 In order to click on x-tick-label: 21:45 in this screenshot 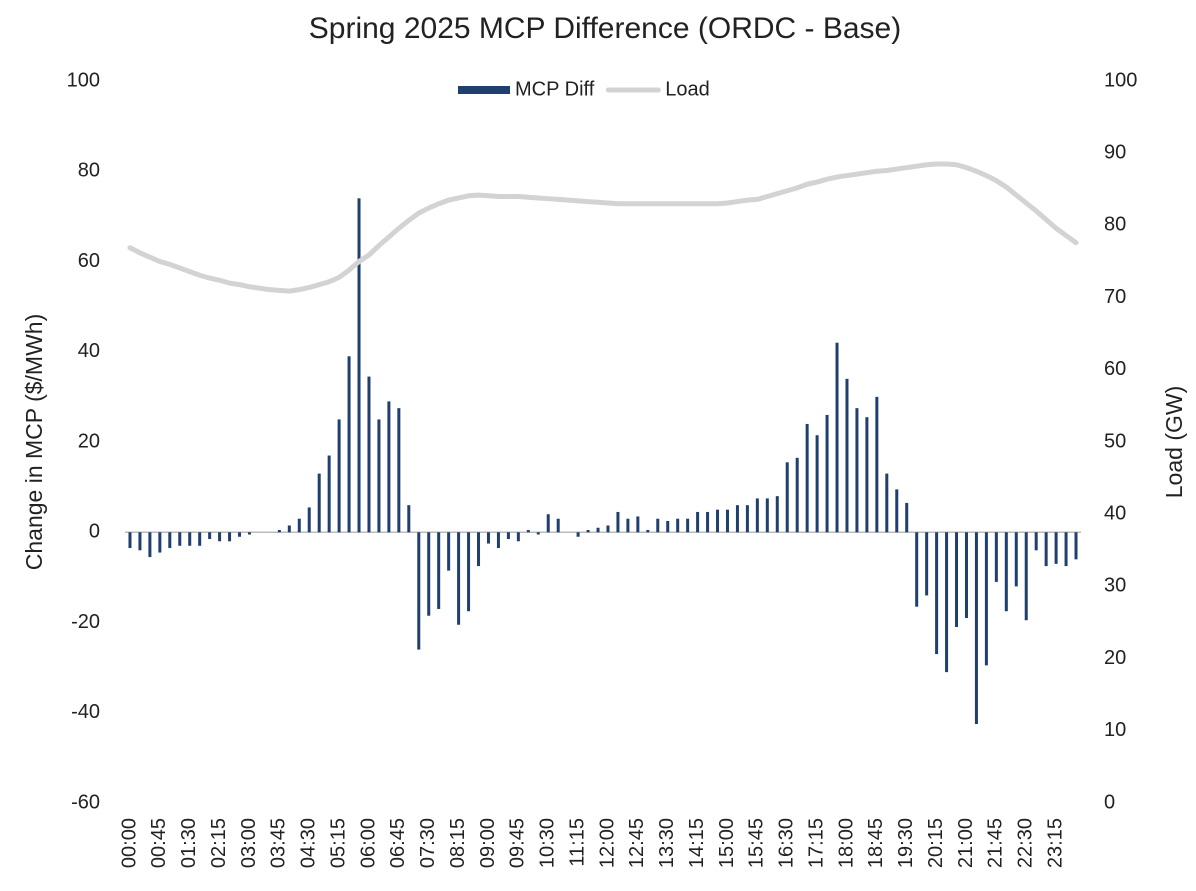, I will do `click(996, 843)`.